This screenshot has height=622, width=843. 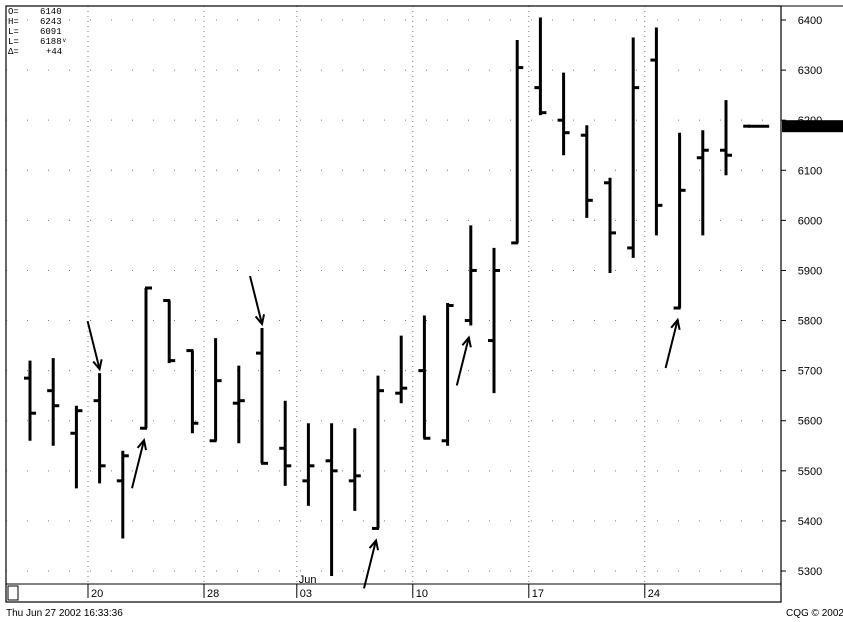 What do you see at coordinates (13, 52) in the screenshot?
I see `ohlc-change-label: Δ=` at bounding box center [13, 52].